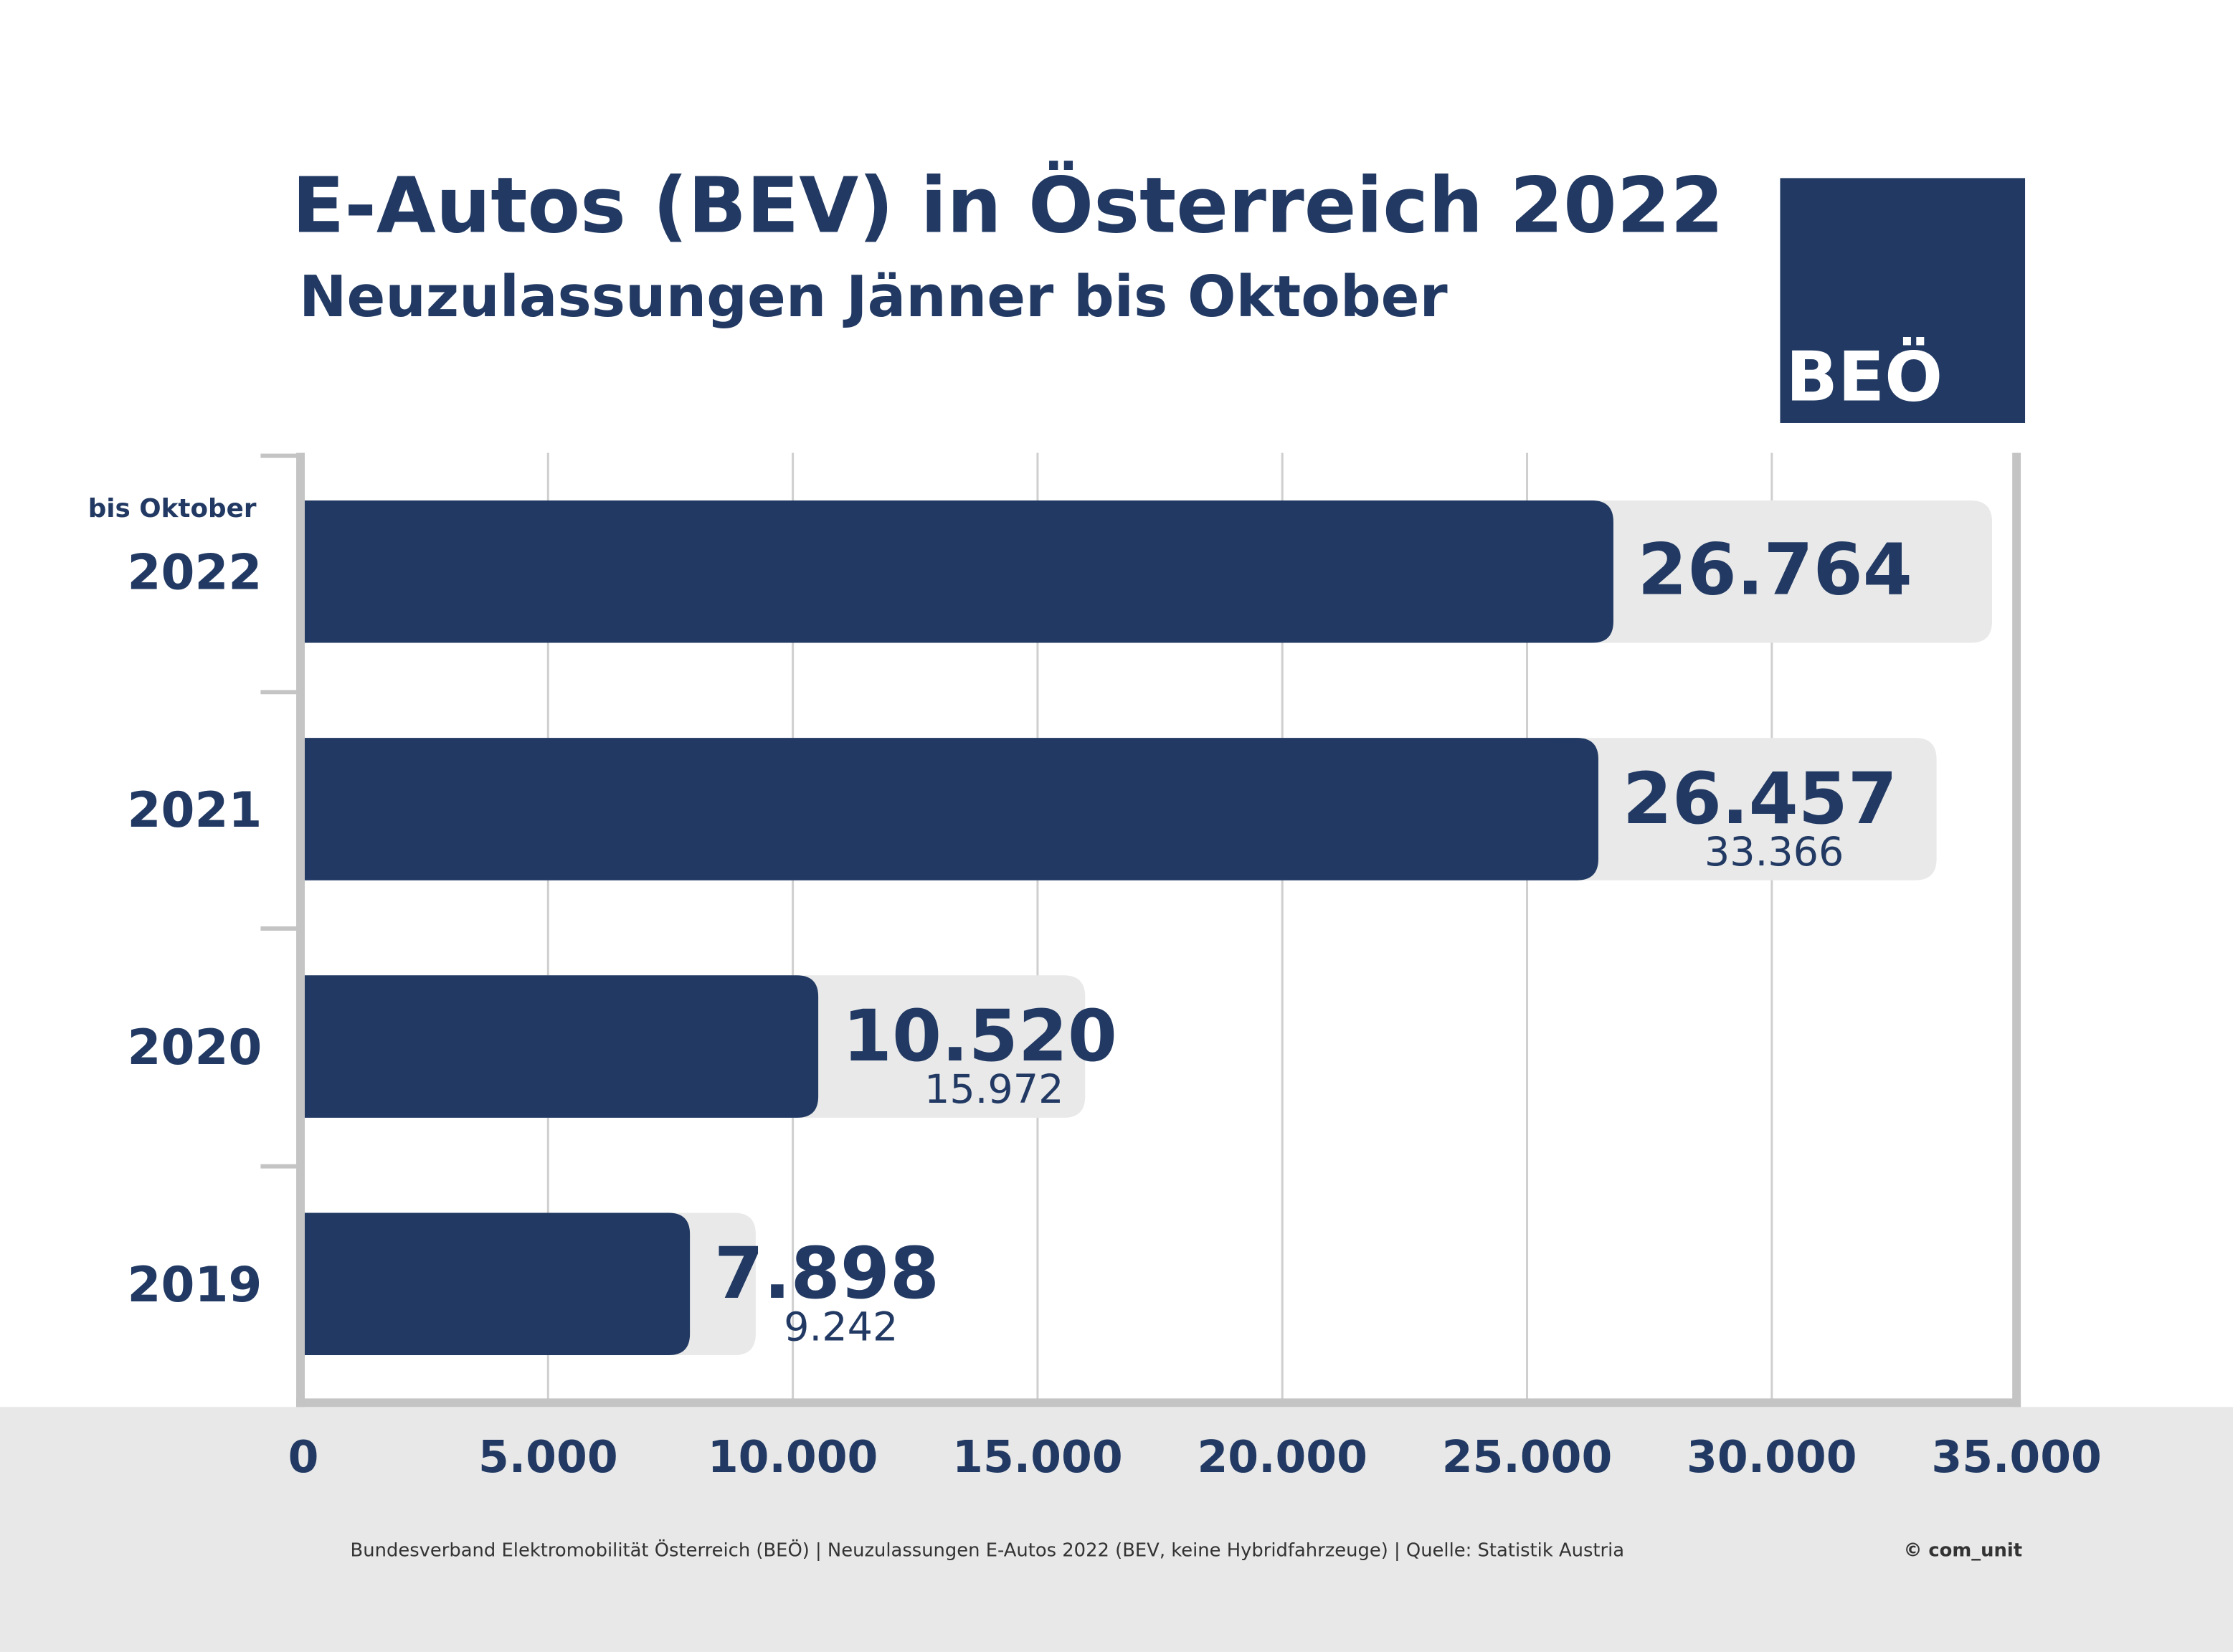  Describe the element at coordinates (1527, 1457) in the screenshot. I see `x-tick-label: 25.000` at that location.